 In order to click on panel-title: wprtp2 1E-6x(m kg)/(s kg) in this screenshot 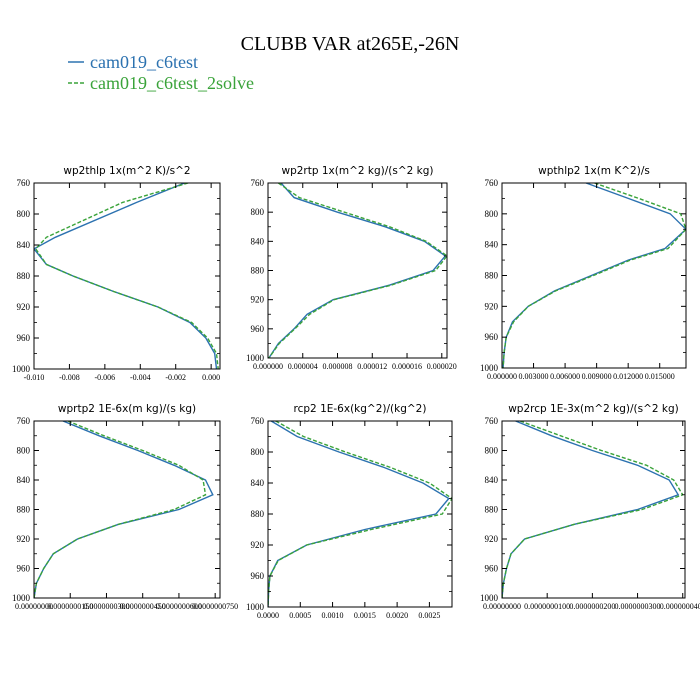, I will do `click(127, 409)`.